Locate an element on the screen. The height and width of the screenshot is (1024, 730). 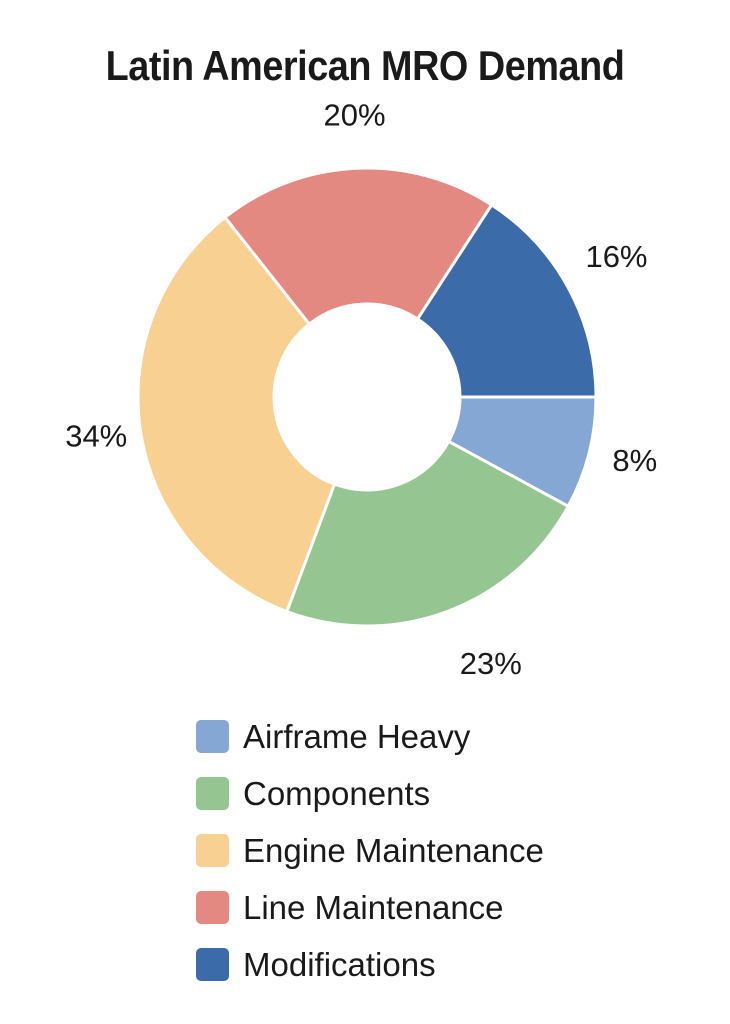
legend-item-modifications: Modifications is located at coordinates (446, 964).